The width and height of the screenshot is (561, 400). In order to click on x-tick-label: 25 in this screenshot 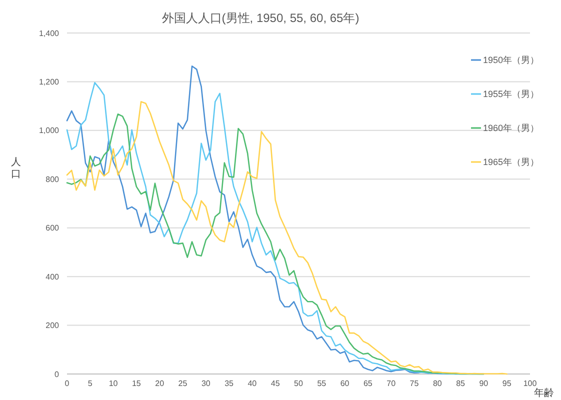, I will do `click(183, 383)`.